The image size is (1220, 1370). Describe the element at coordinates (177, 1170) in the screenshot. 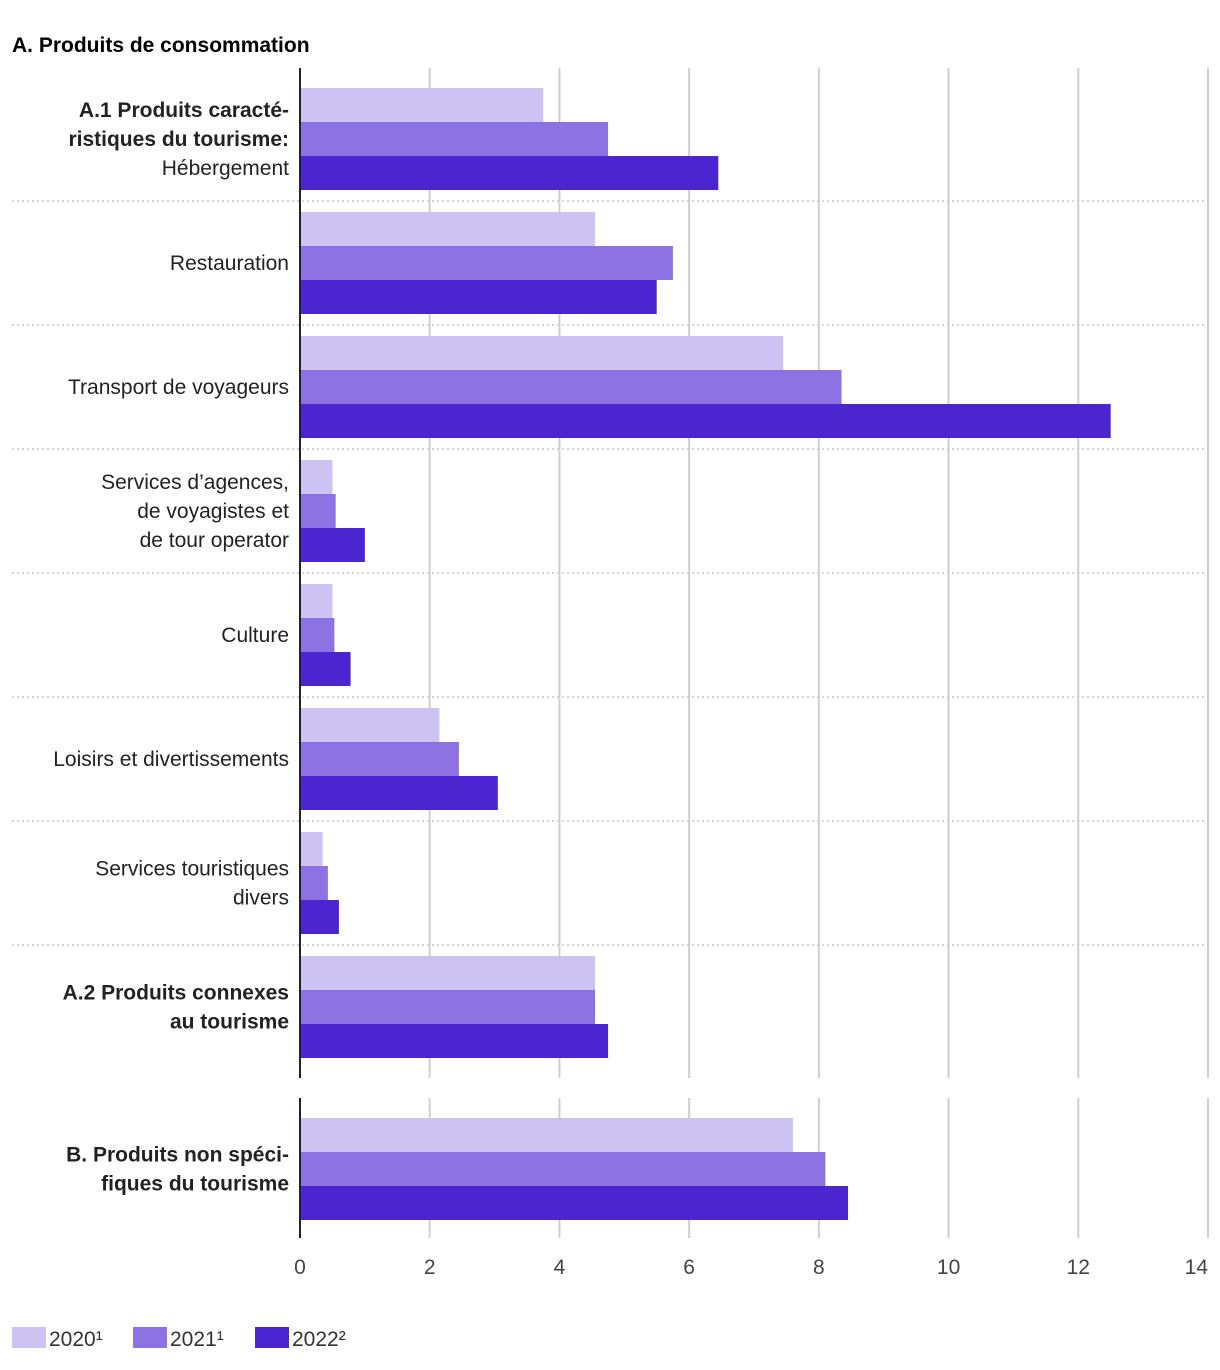

I see `category-label: B. Produits non spéci-fiques du tourisme` at that location.